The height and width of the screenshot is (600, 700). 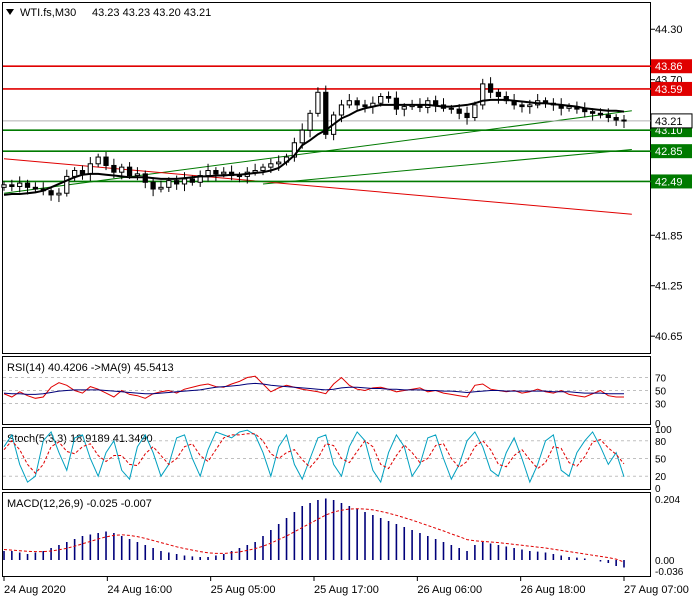 What do you see at coordinates (35, 590) in the screenshot?
I see `time-tick-label: 24 Aug 2020` at bounding box center [35, 590].